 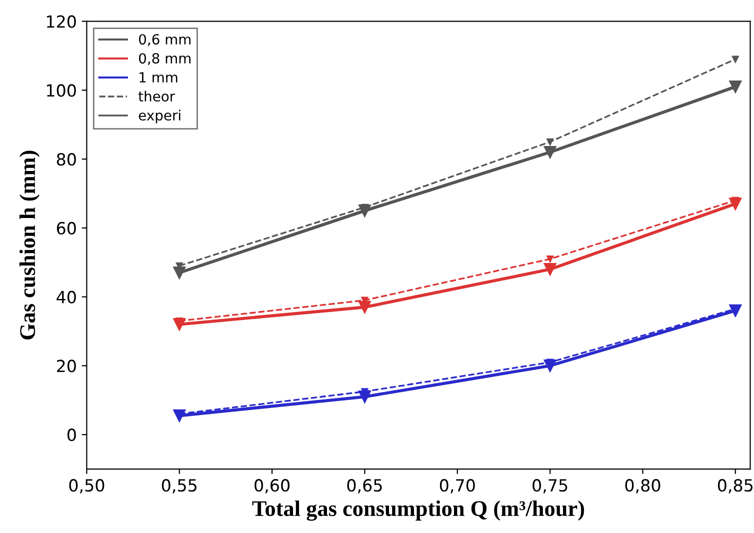 I want to click on x-tick-label: 0,55, so click(x=179, y=486).